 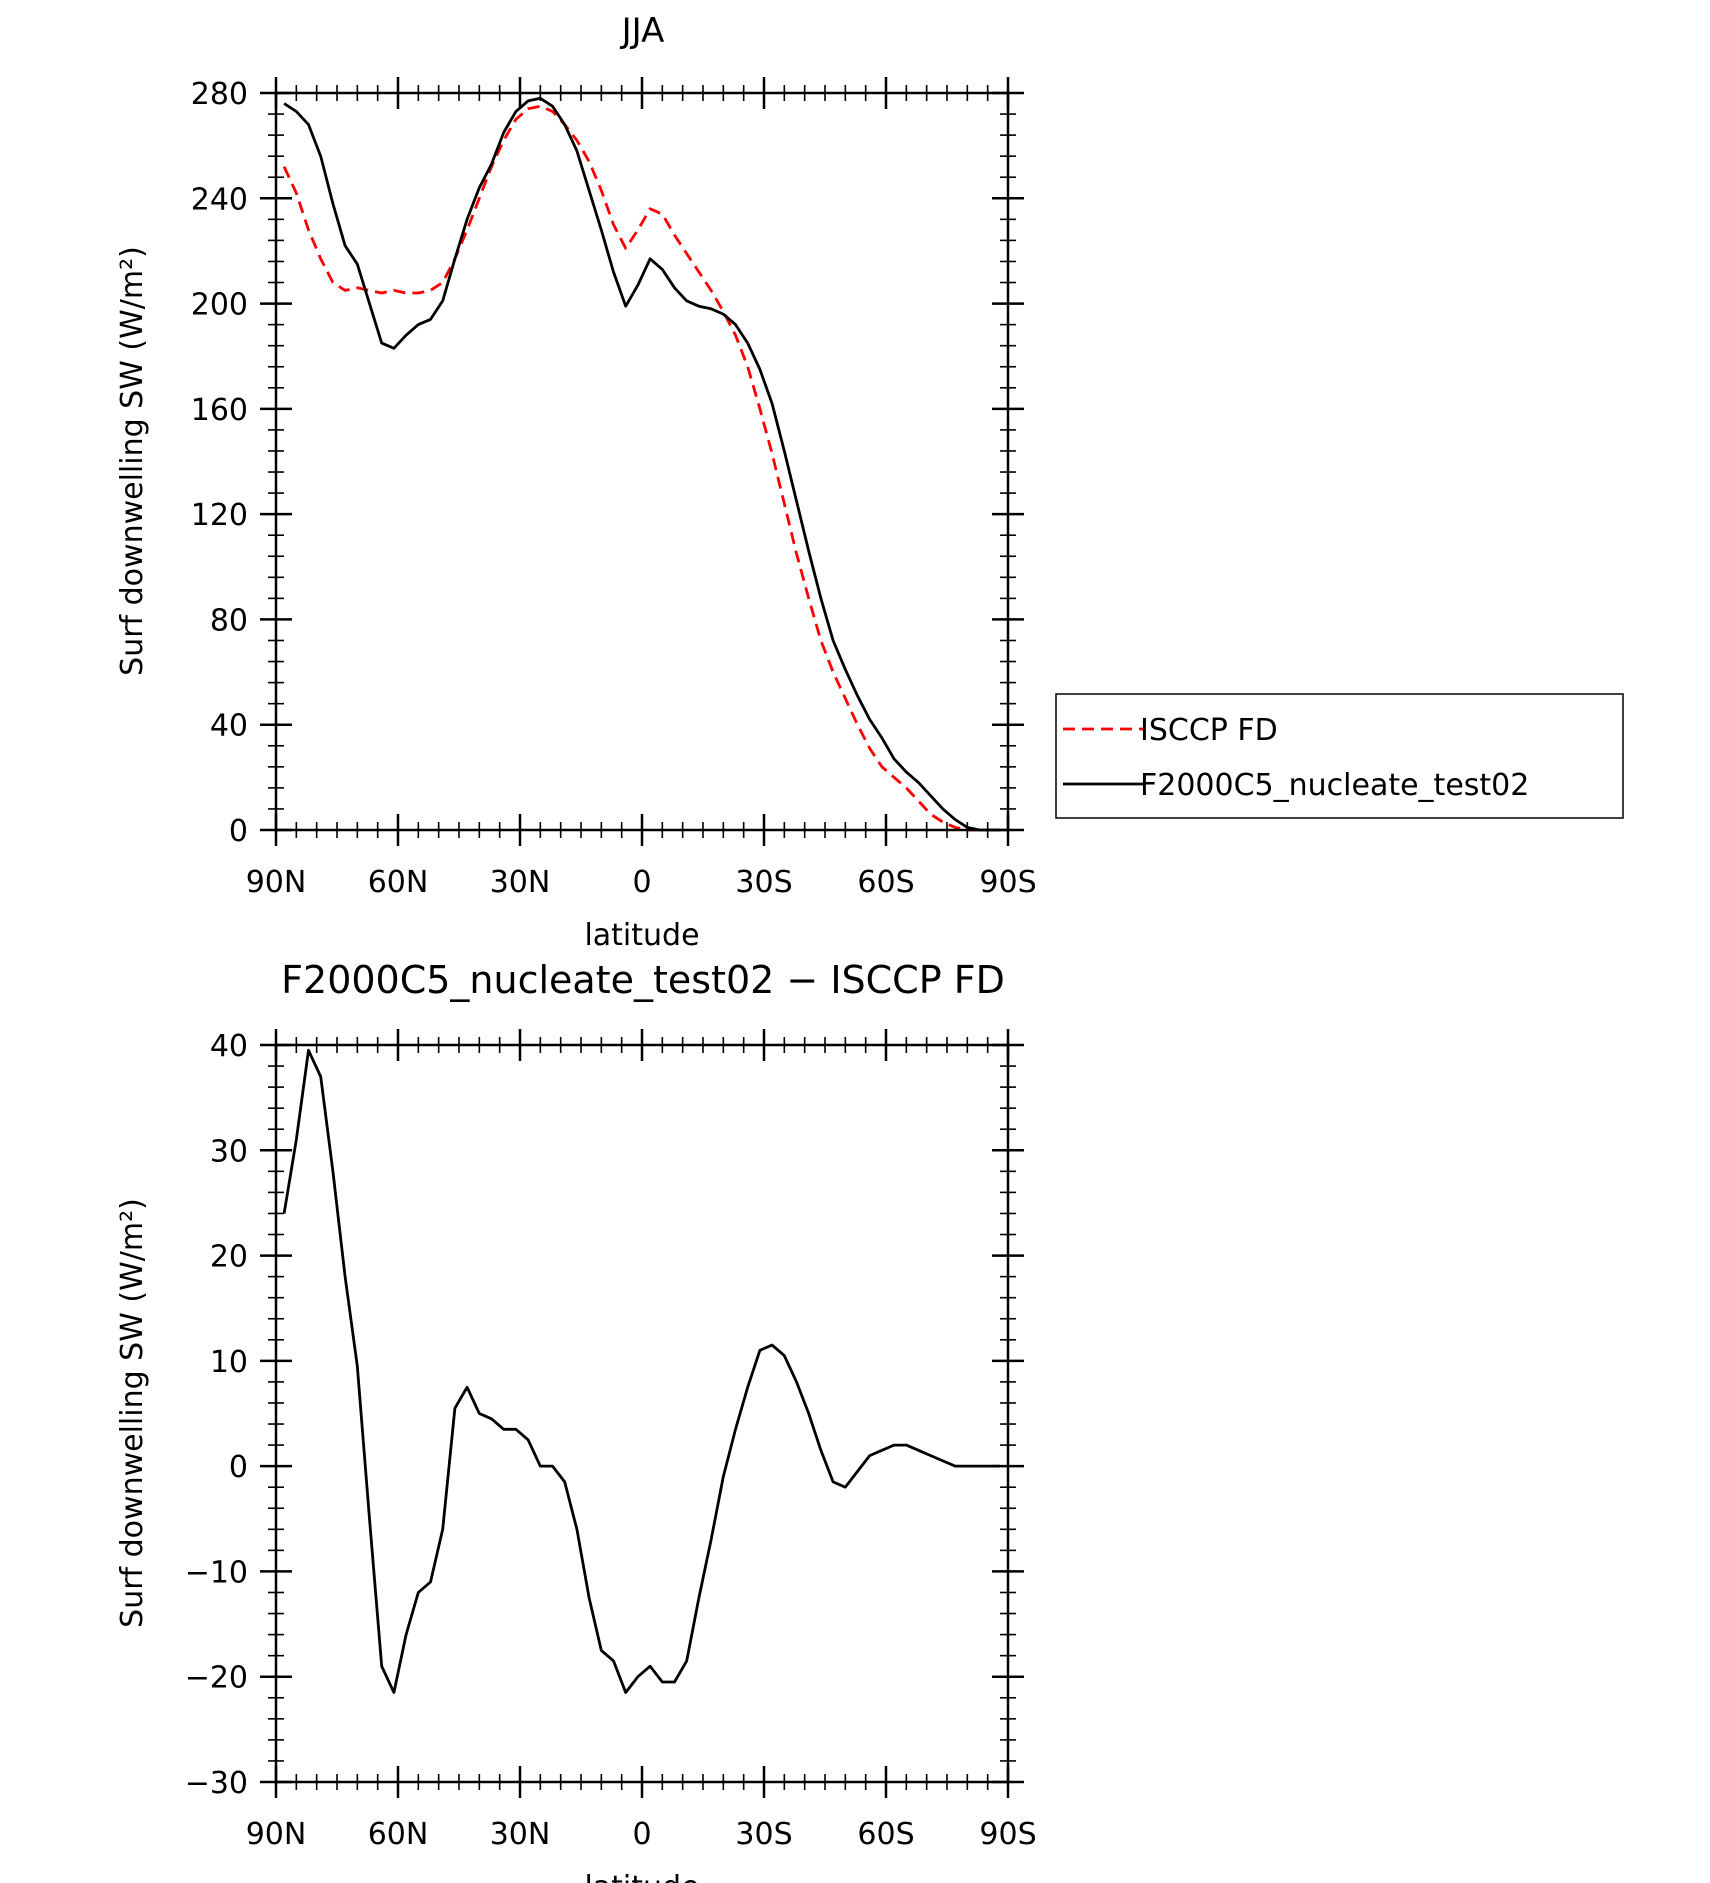 What do you see at coordinates (219, 410) in the screenshot?
I see `y-tick-label: 160` at bounding box center [219, 410].